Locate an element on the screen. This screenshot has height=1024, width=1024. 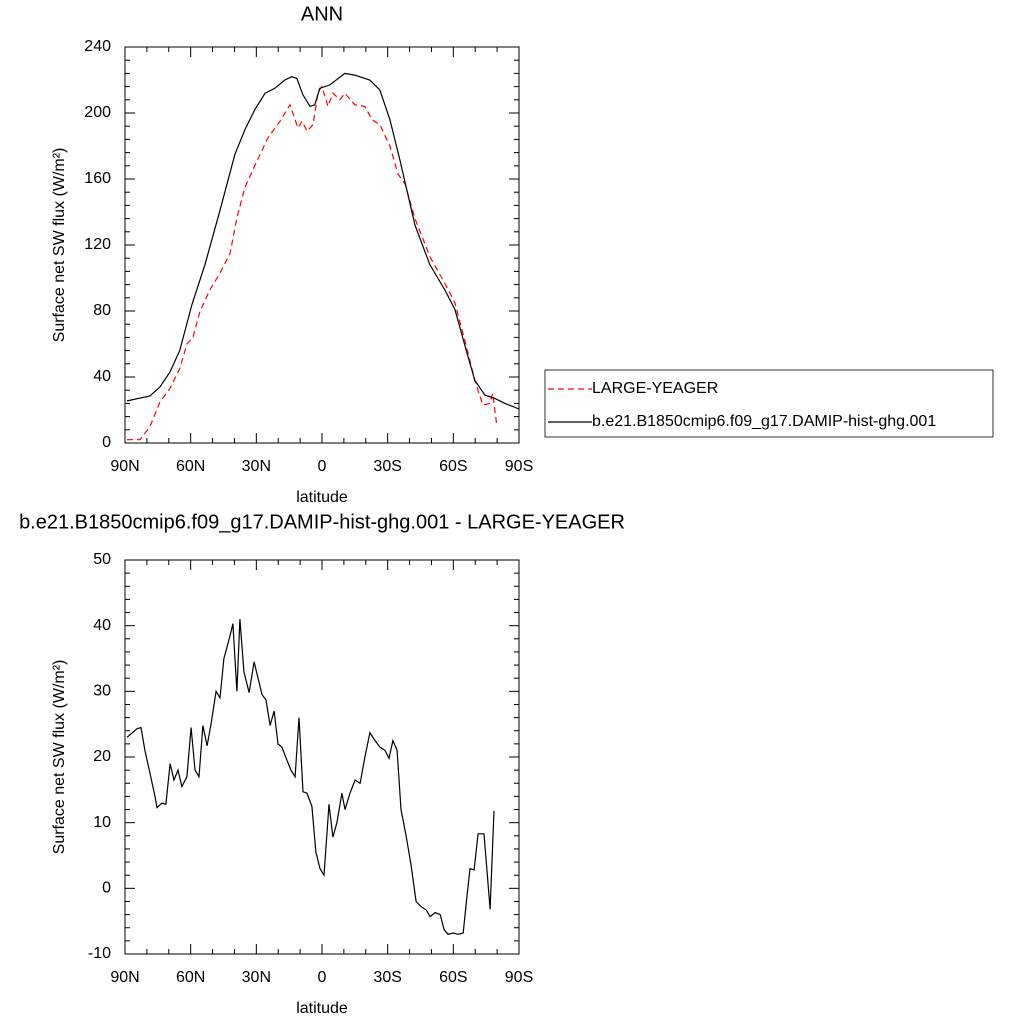
y-tick-label: 30 is located at coordinates (102, 691).